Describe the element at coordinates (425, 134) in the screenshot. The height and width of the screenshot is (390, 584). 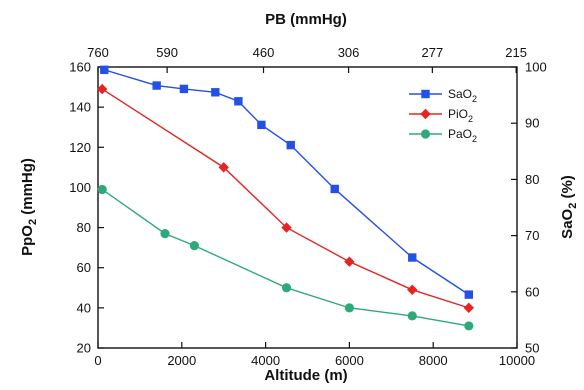
I see `legend-marker-pao2` at that location.